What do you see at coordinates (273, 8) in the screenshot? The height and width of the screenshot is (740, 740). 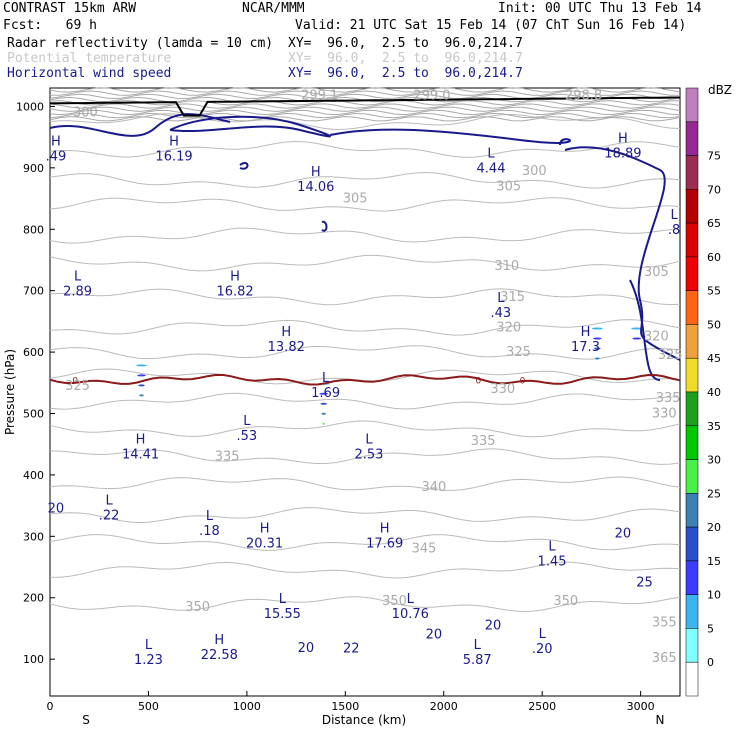 I see `org-label: NCAR/MMM` at bounding box center [273, 8].